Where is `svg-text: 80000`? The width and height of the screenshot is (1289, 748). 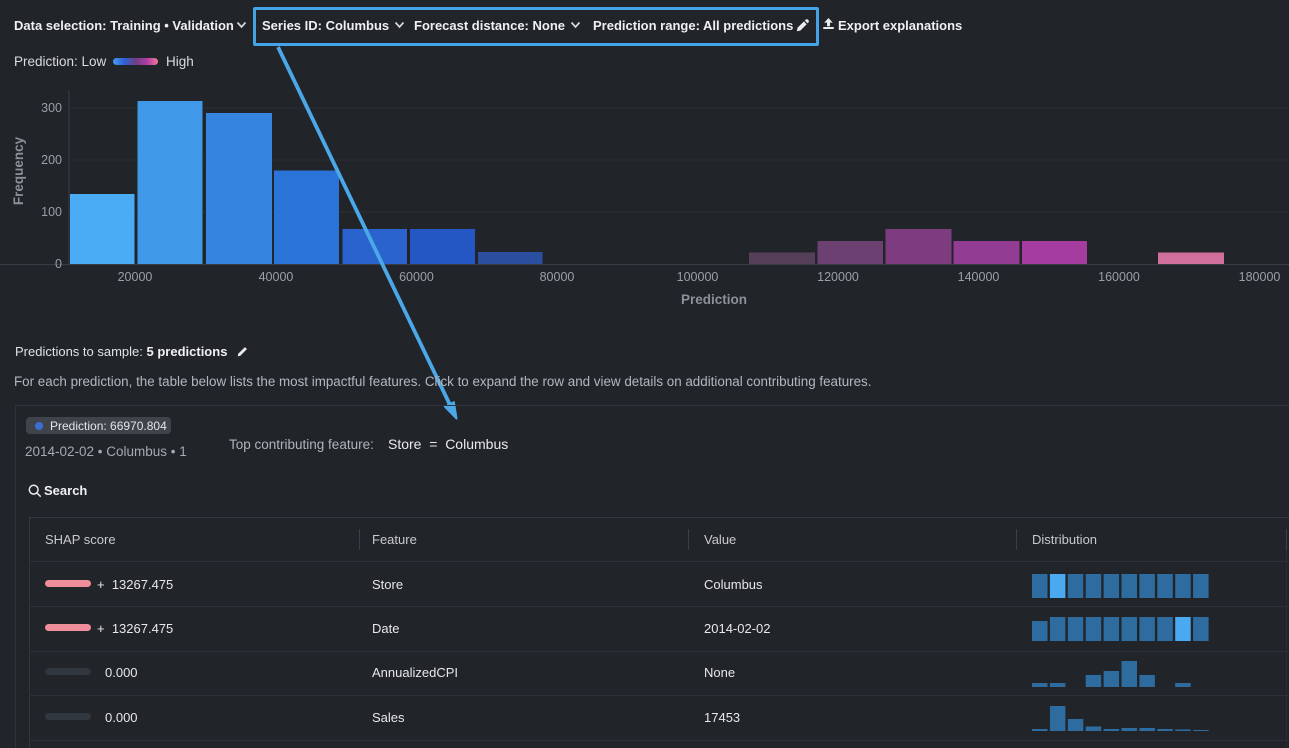 svg-text: 80000 is located at coordinates (557, 277).